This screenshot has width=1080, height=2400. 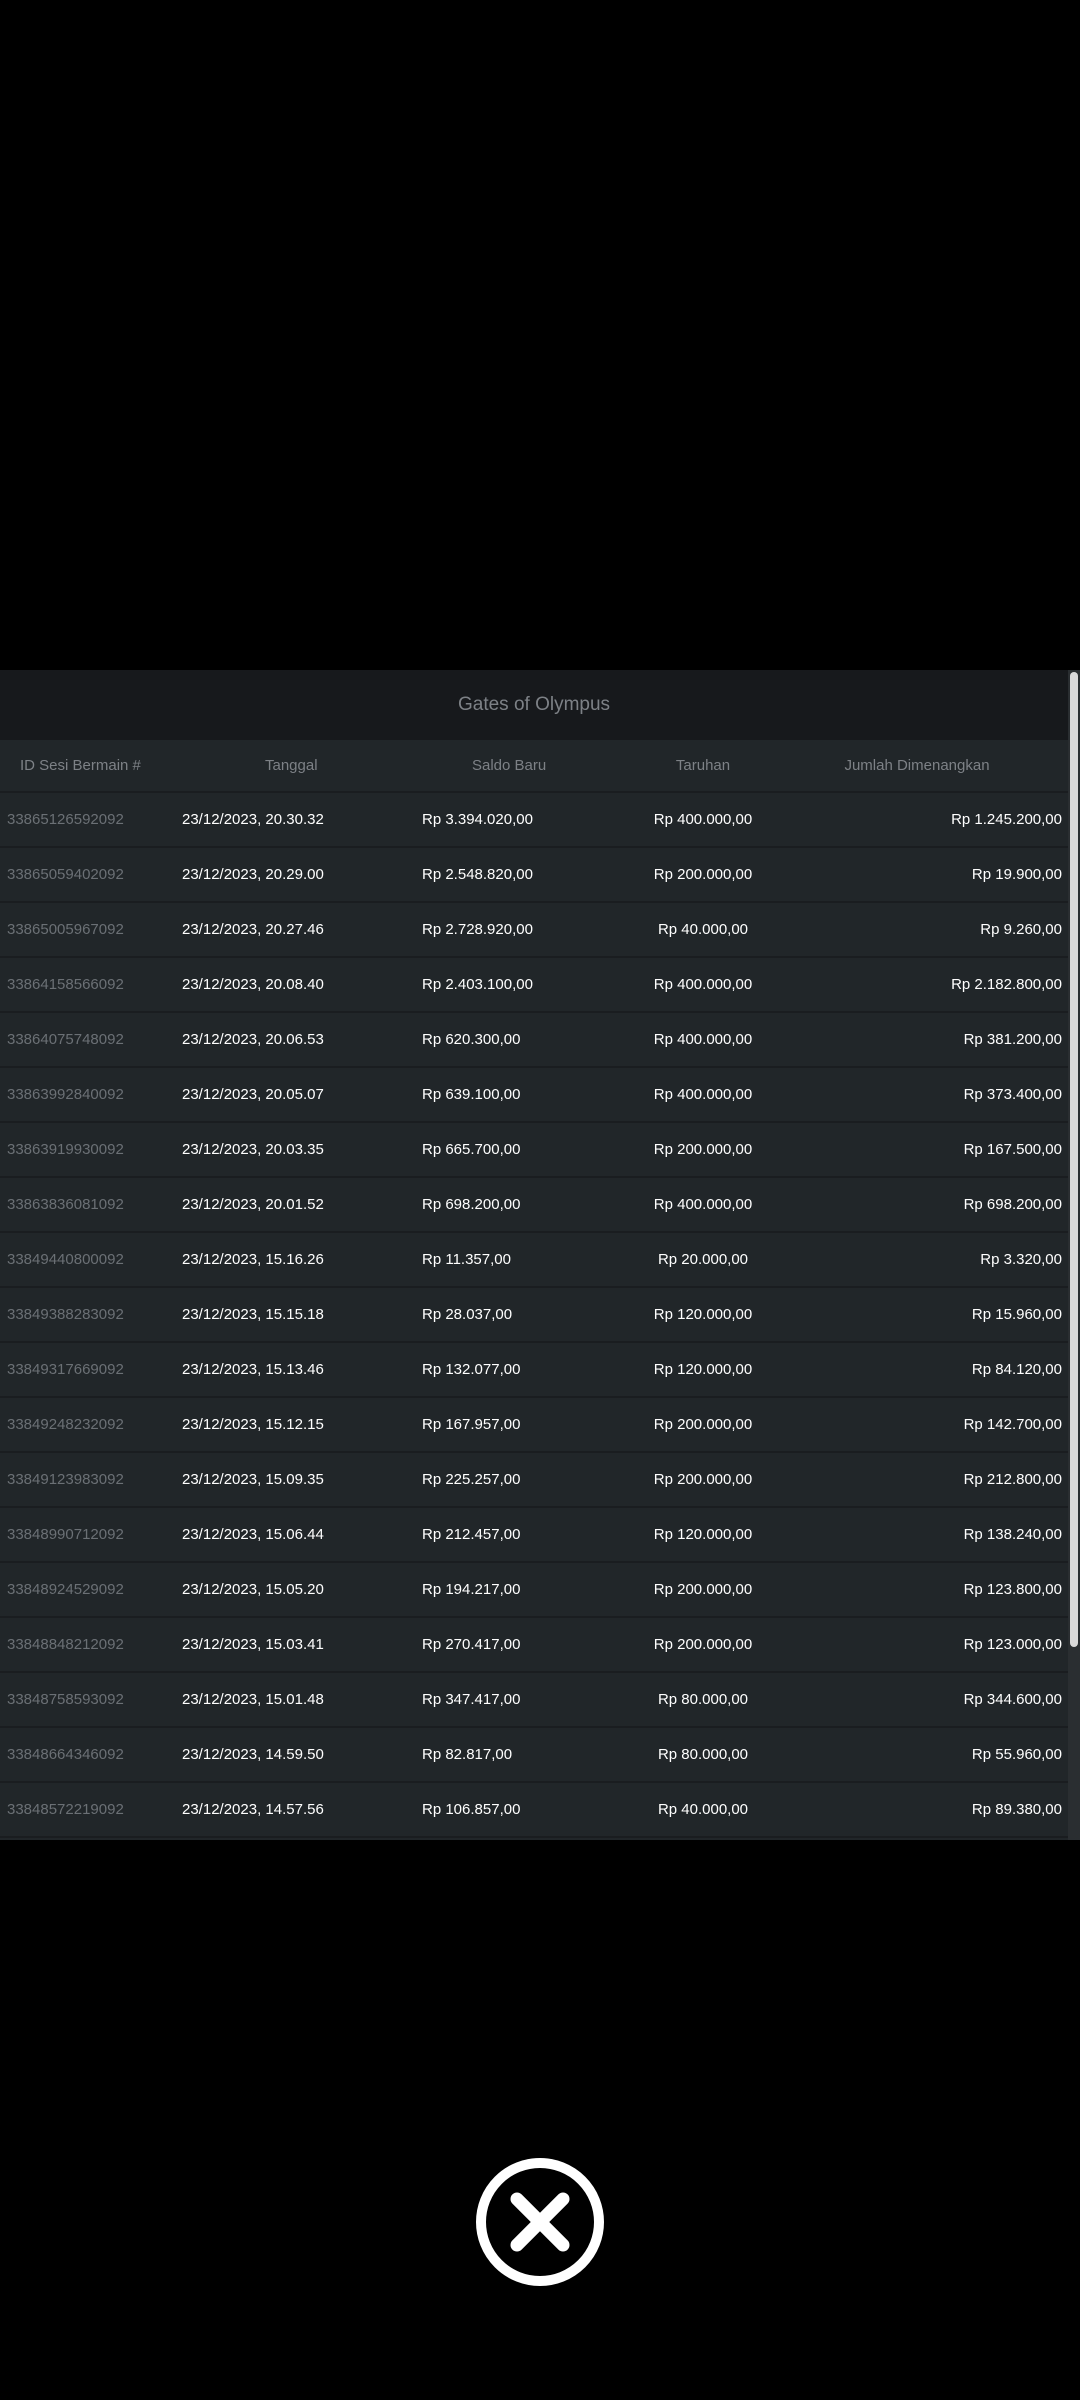 I want to click on cell-new-balance: Rp 106.857,00, so click(x=471, y=1809).